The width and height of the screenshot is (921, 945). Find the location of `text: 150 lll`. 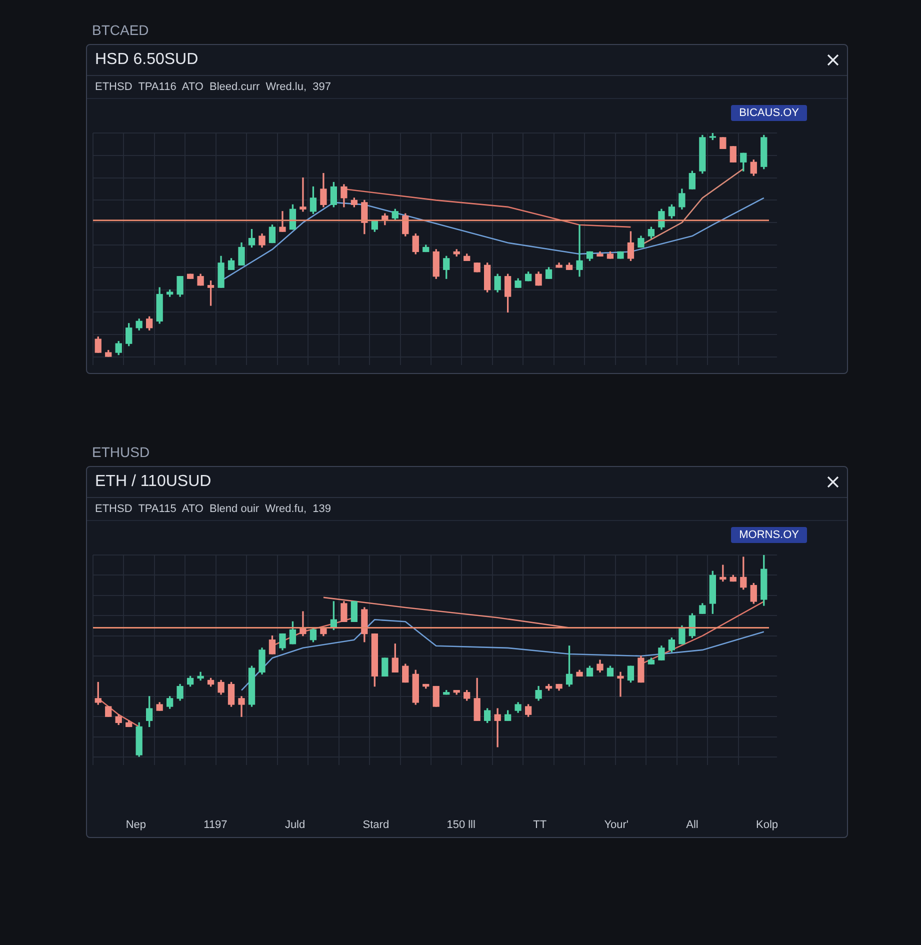

text: 150 lll is located at coordinates (461, 825).